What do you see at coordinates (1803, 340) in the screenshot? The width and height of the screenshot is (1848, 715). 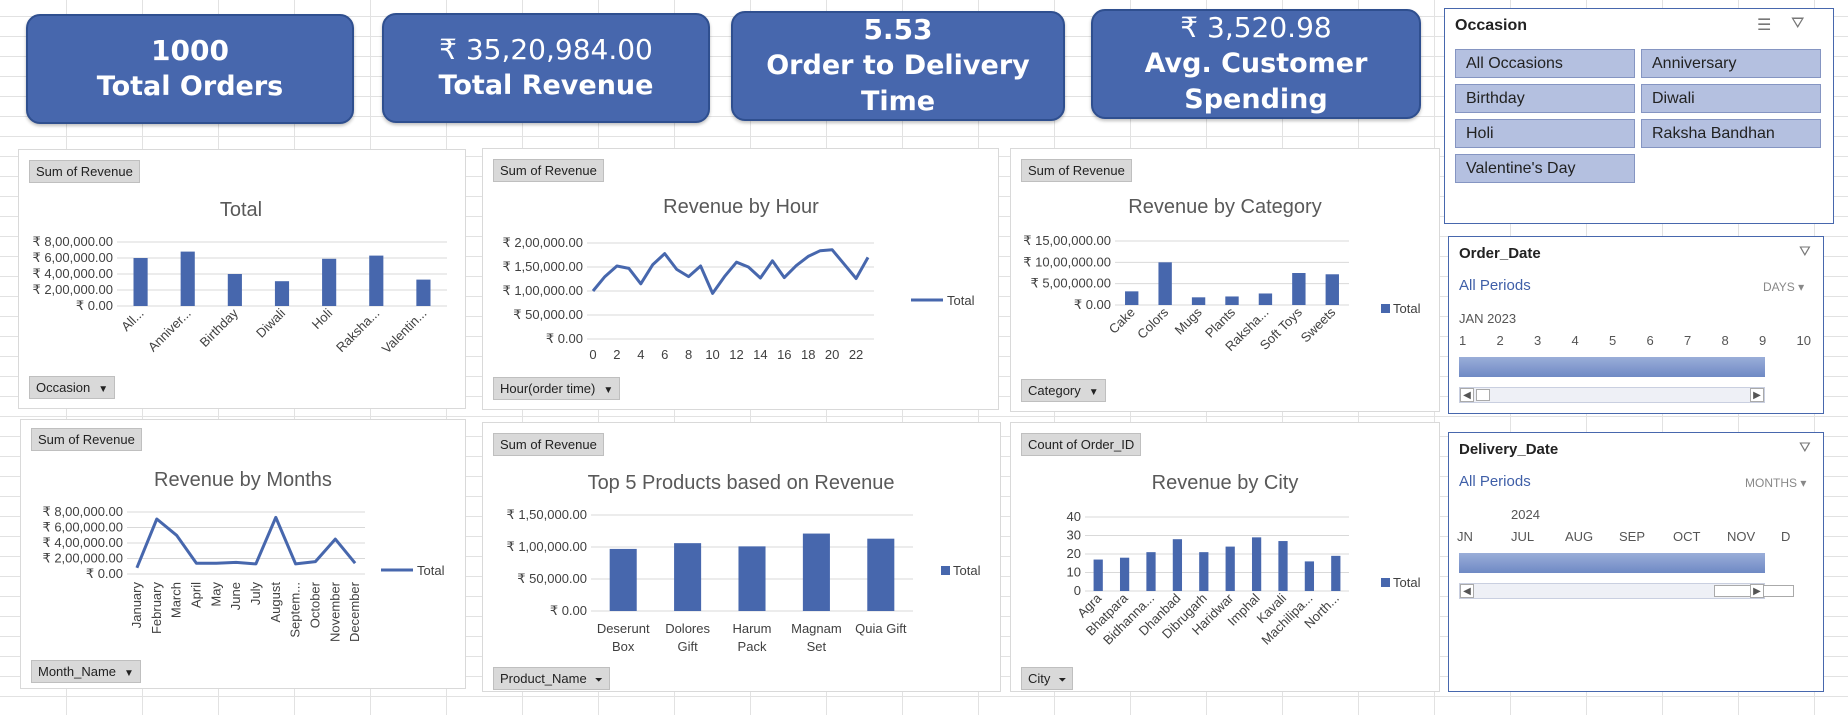 I see `timeline-tick: 10` at bounding box center [1803, 340].